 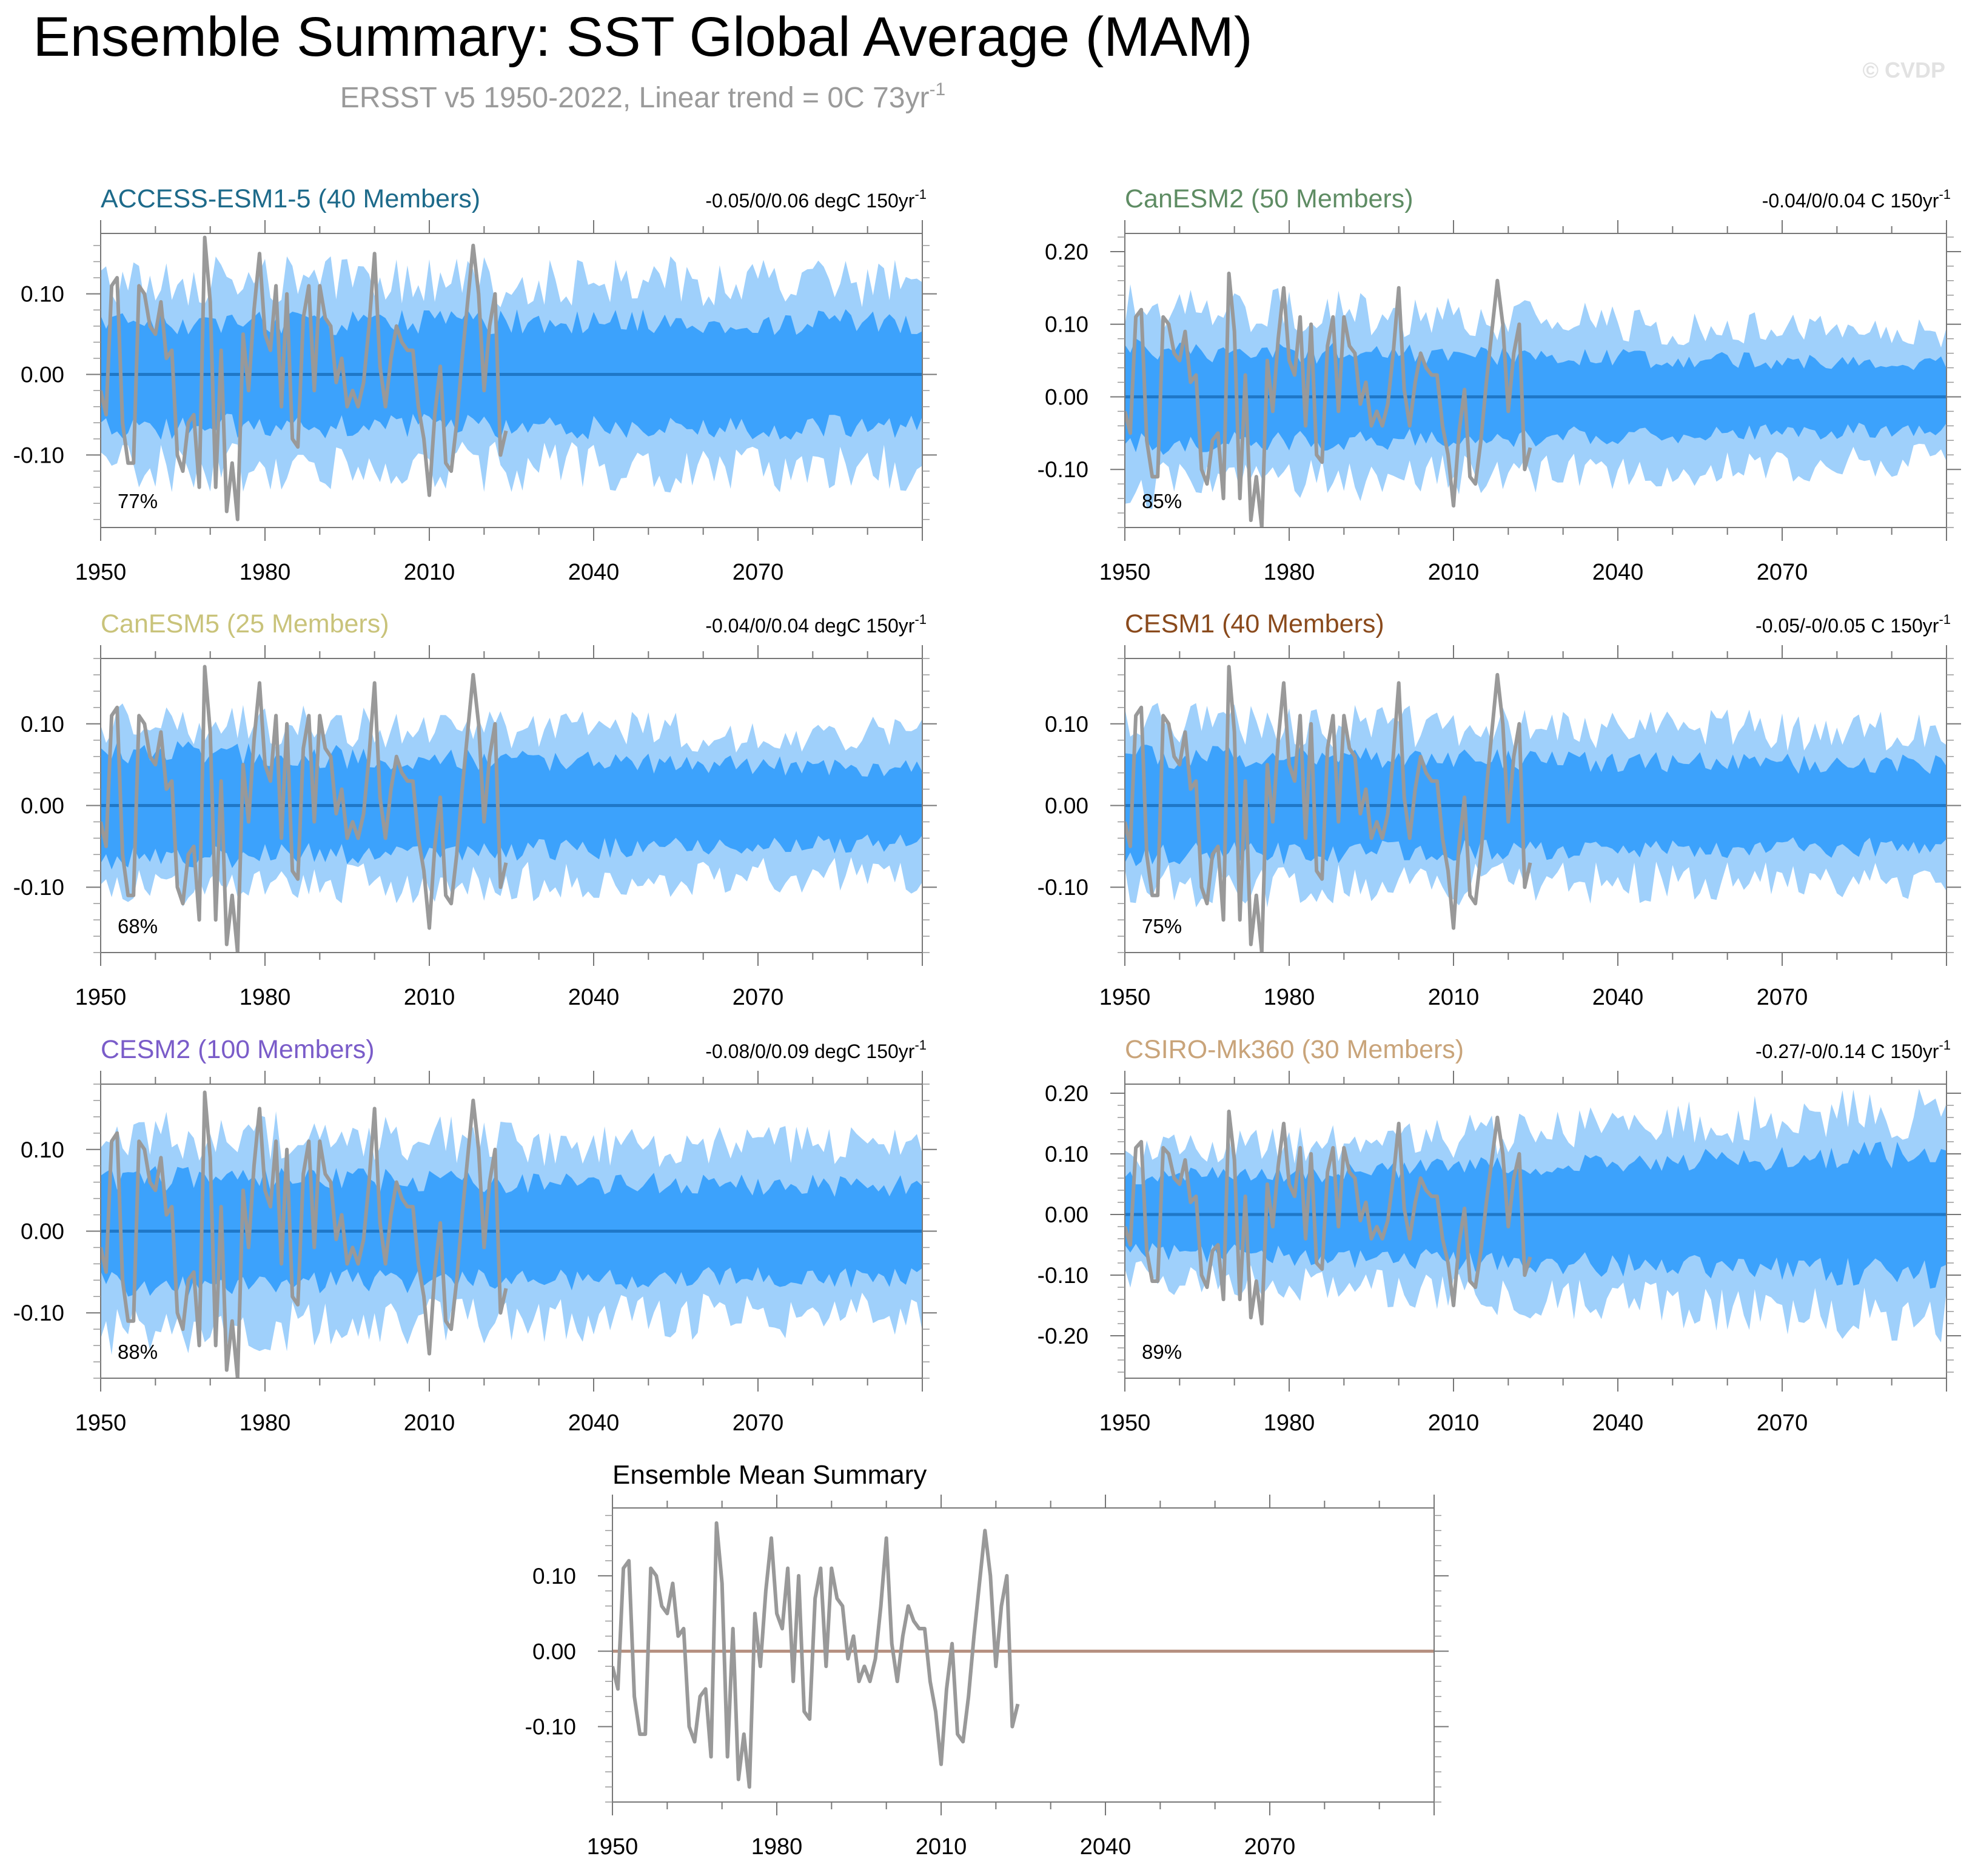 What do you see at coordinates (1162, 1352) in the screenshot?
I see `percent-label: 89%` at bounding box center [1162, 1352].